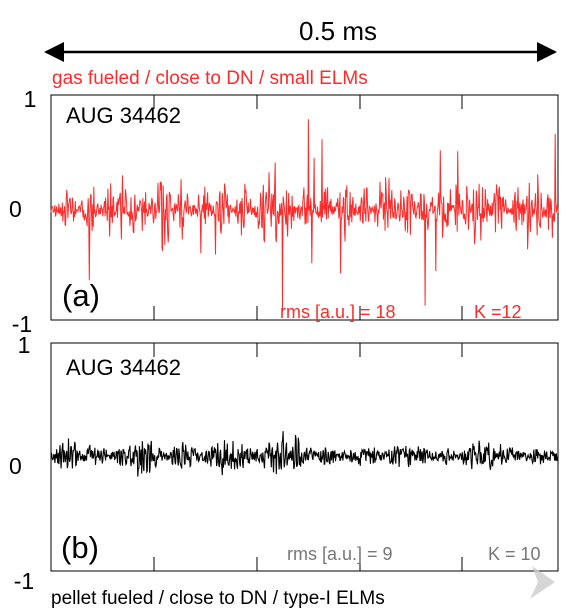 The image size is (562, 609). I want to click on timescale-label: 0.5 ms, so click(338, 31).